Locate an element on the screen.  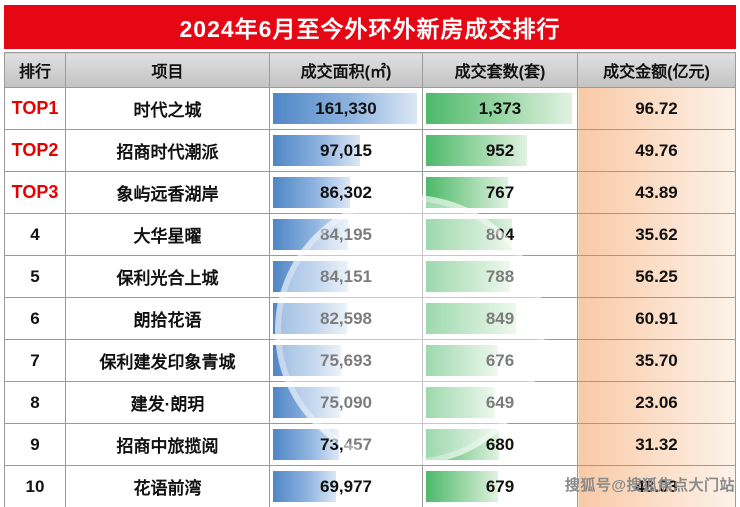
amount-cell: 35.62 is located at coordinates (656, 234).